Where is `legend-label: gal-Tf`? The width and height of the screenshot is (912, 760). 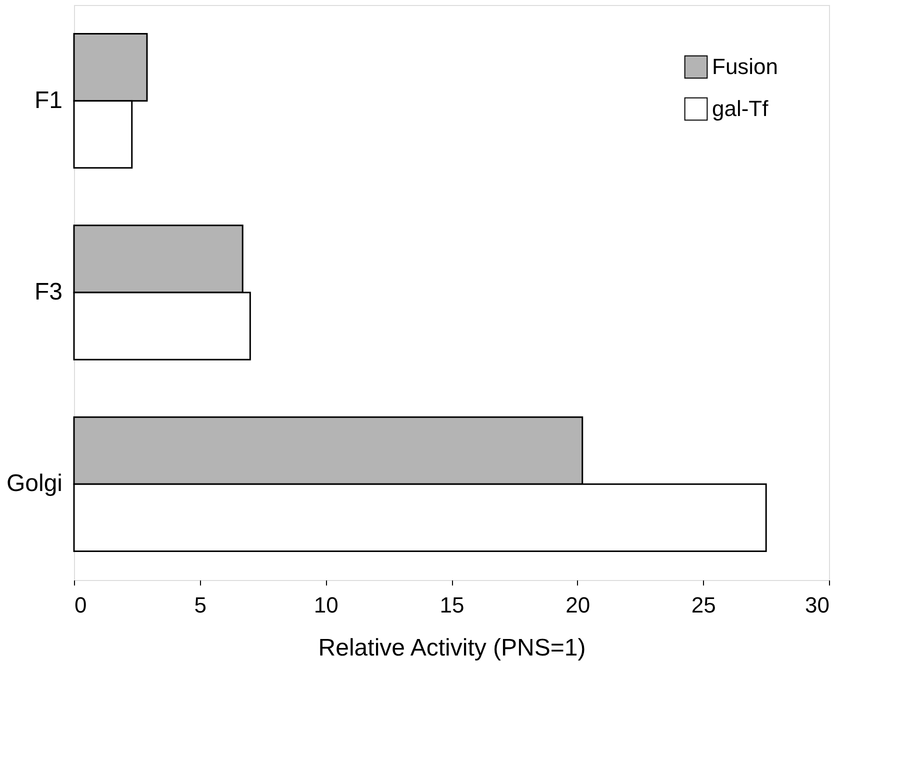 legend-label: gal-Tf is located at coordinates (741, 108).